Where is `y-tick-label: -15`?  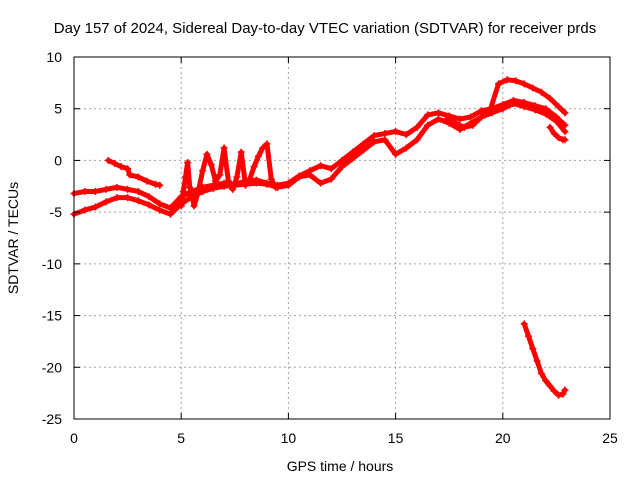 y-tick-label: -15 is located at coordinates (52, 316).